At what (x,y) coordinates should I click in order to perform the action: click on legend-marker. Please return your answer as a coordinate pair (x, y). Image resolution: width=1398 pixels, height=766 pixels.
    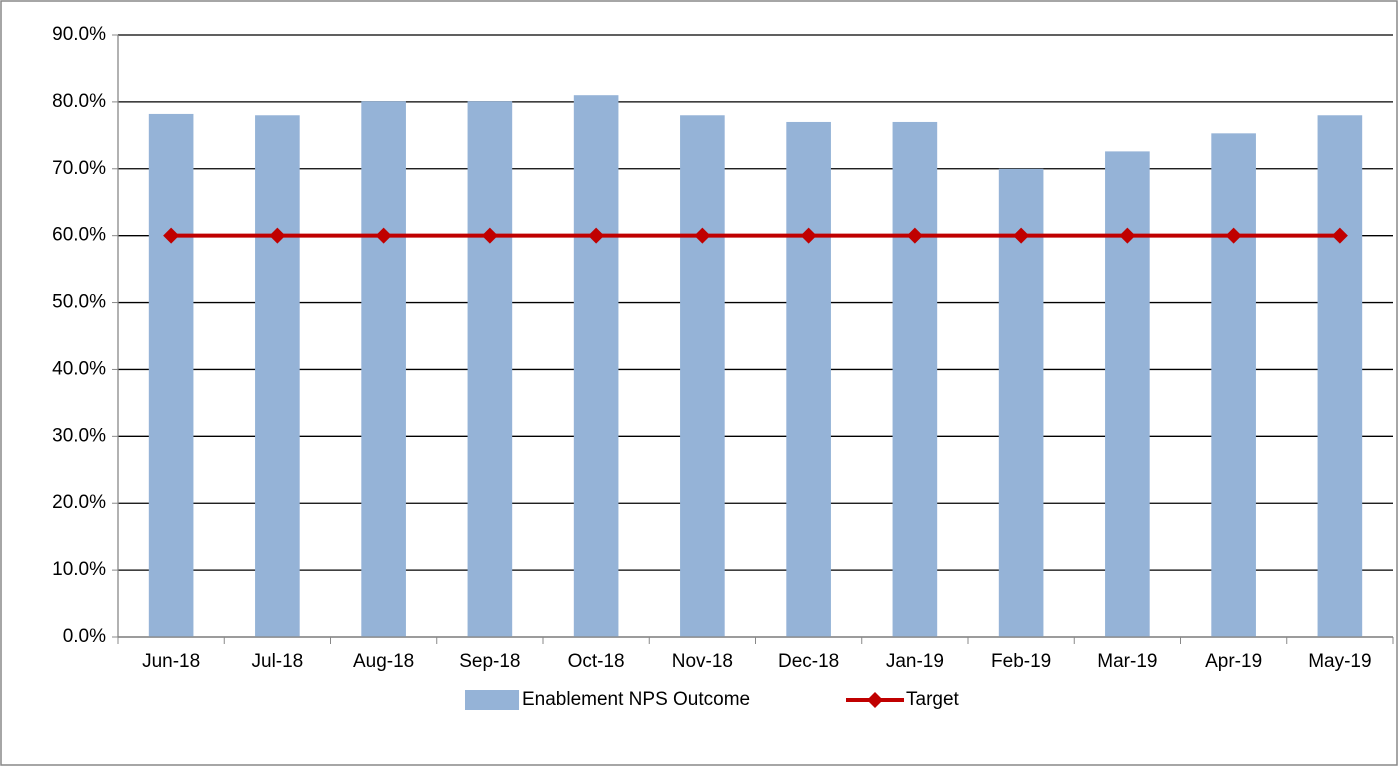
    Looking at the image, I should click on (875, 700).